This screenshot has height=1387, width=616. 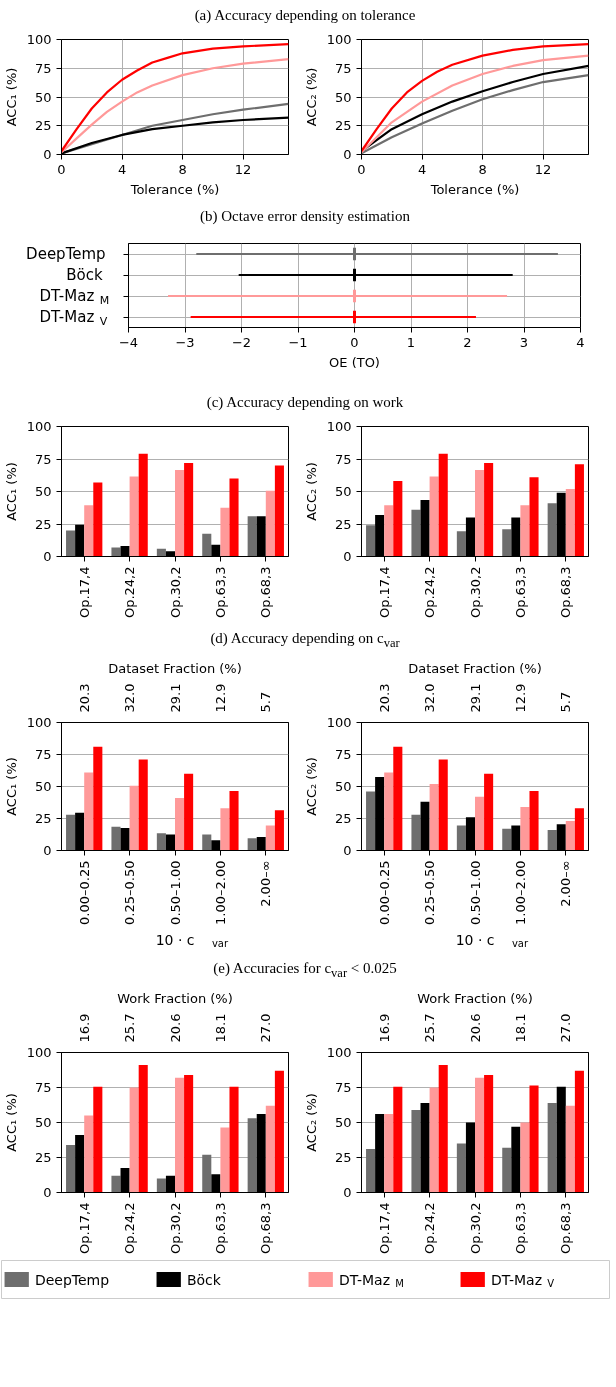 I want to click on x-tick-label: 0, so click(x=361, y=169).